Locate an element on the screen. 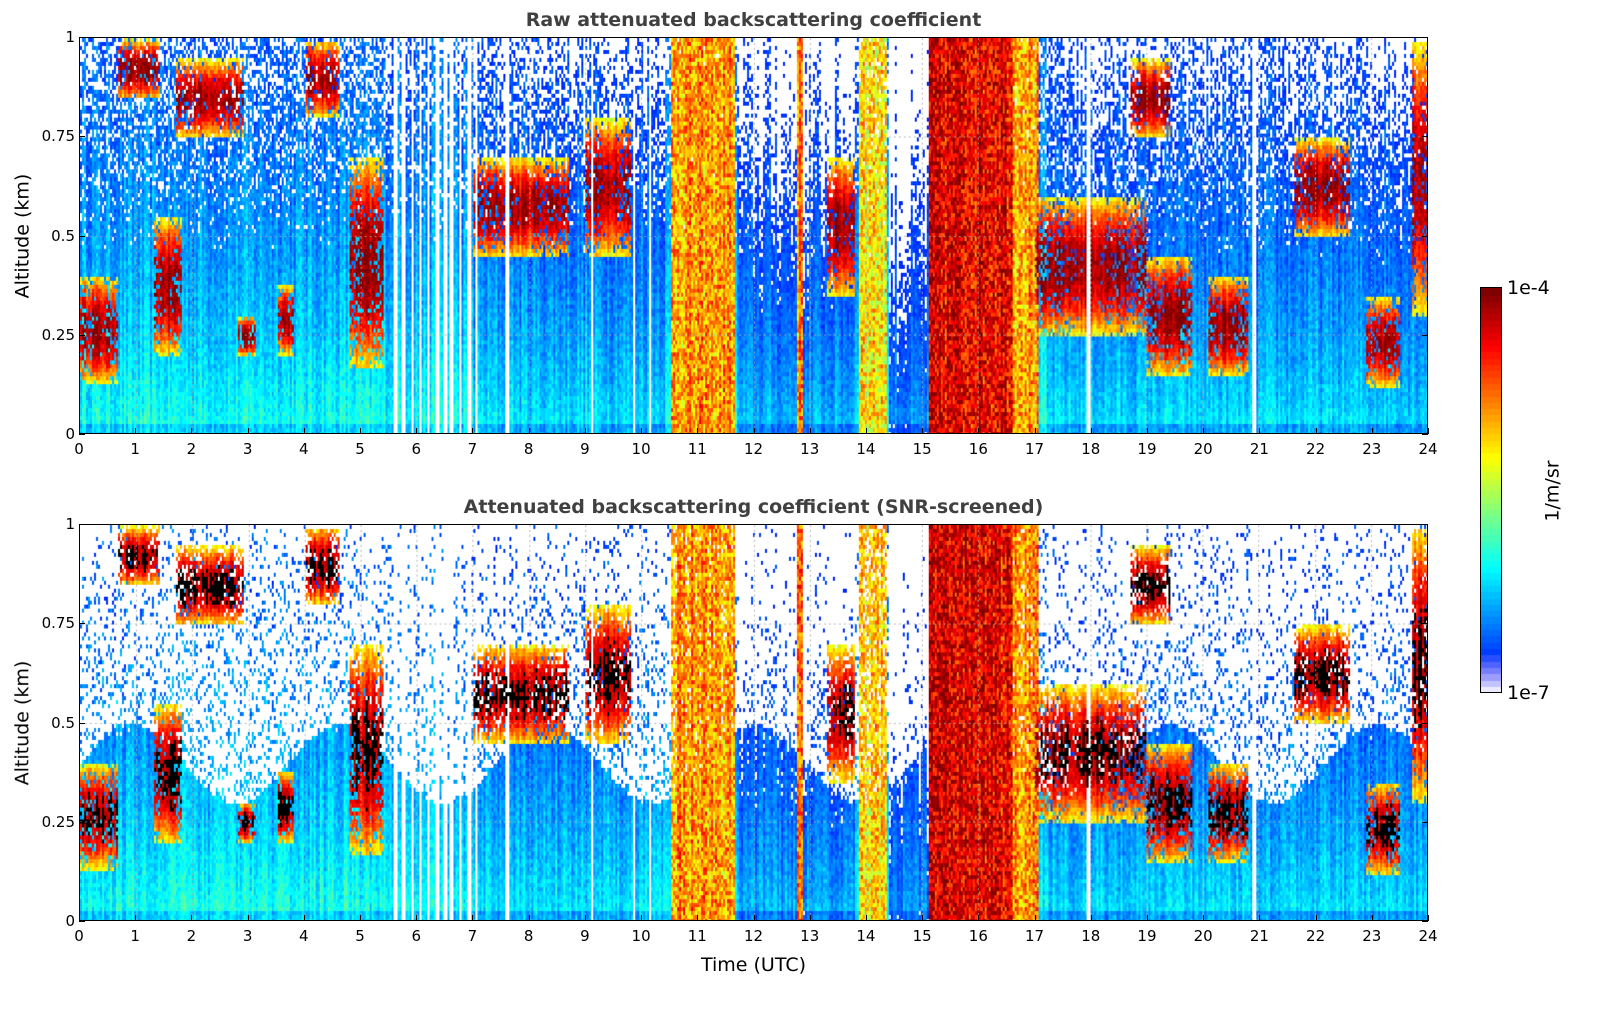 The width and height of the screenshot is (1621, 1020). y-tick-label: 1 is located at coordinates (70, 37).